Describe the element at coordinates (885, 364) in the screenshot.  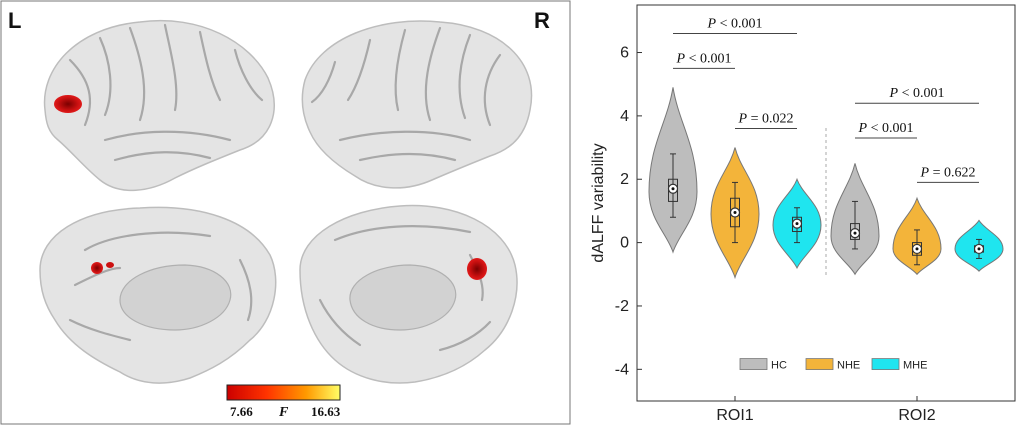
I see `legend-swatch-mhe` at that location.